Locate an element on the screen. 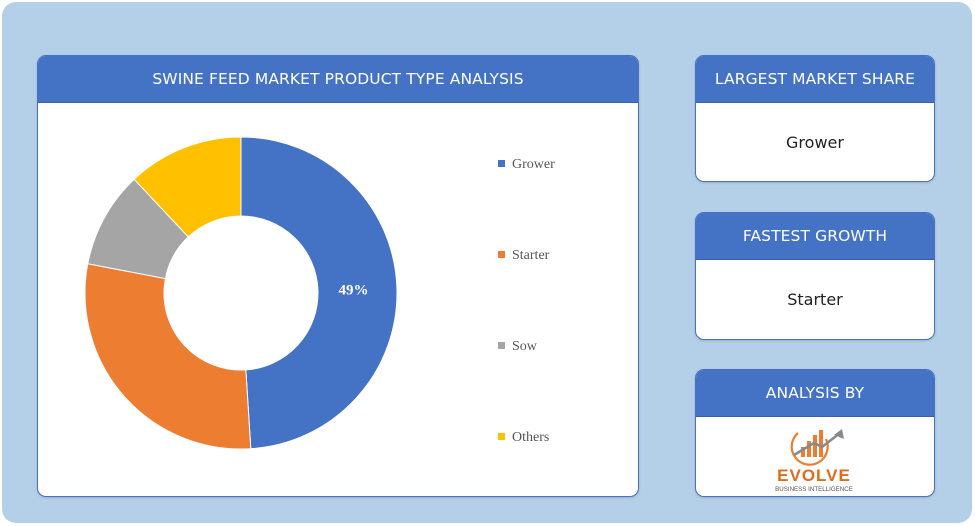 The width and height of the screenshot is (975, 526). donut-slice-grower is located at coordinates (319, 293).